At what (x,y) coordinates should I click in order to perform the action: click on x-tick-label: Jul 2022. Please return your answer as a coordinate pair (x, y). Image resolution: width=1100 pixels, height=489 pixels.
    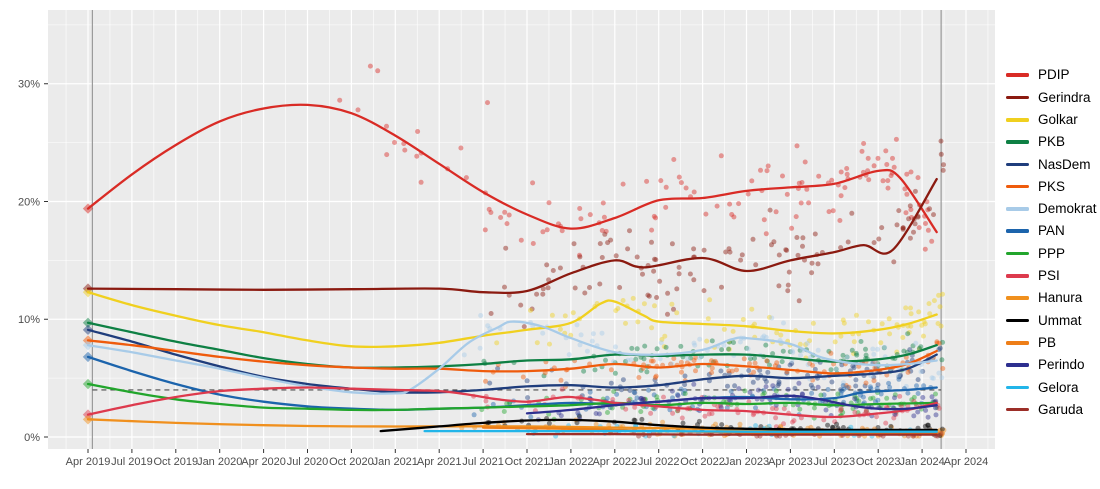
    Looking at the image, I should click on (659, 462).